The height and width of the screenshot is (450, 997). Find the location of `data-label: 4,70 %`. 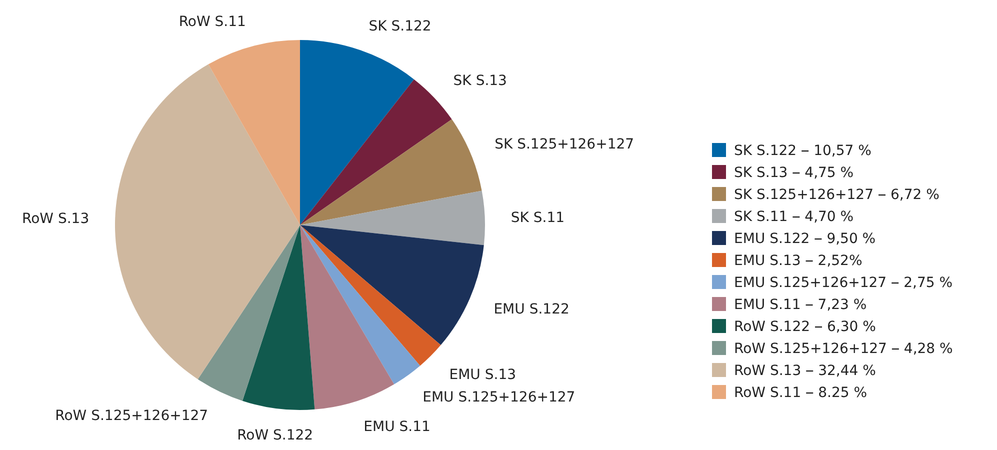

data-label: 4,70 % is located at coordinates (829, 216).